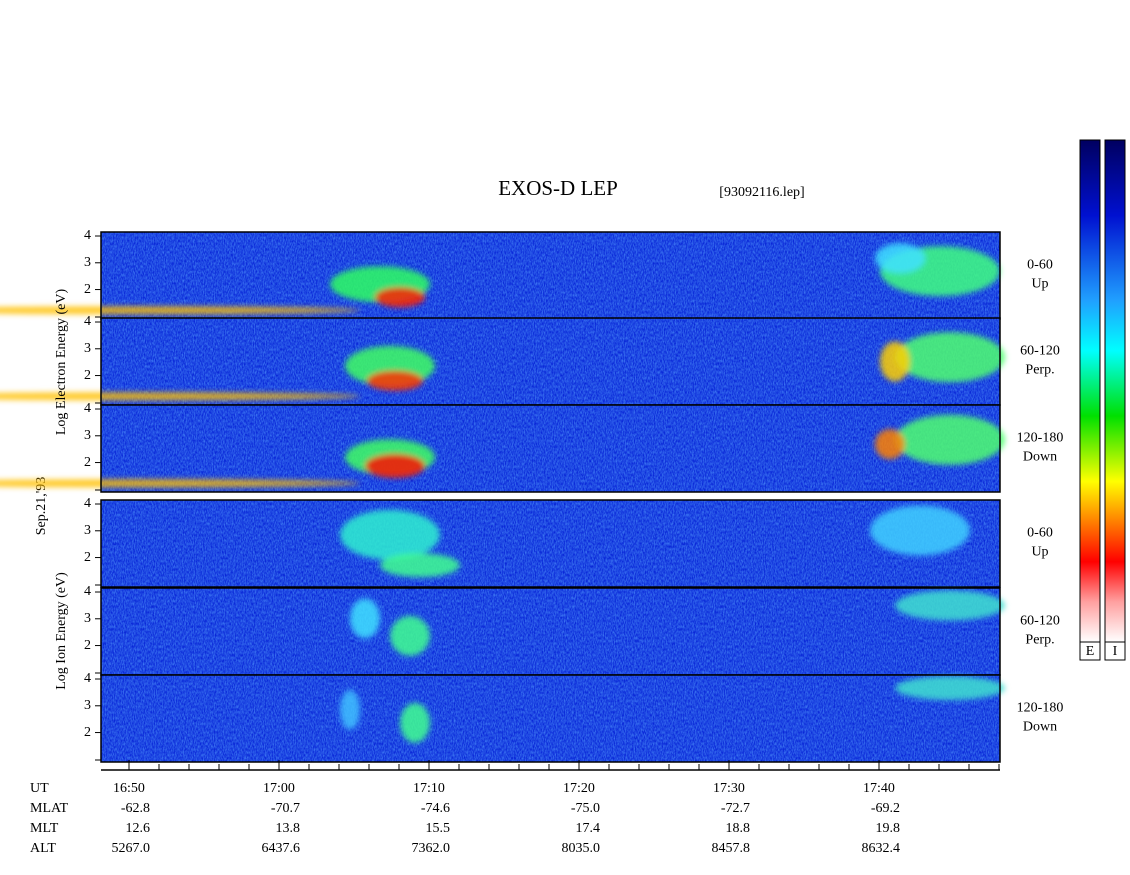  Describe the element at coordinates (131, 848) in the screenshot. I see `row-value: 5267.0` at that location.